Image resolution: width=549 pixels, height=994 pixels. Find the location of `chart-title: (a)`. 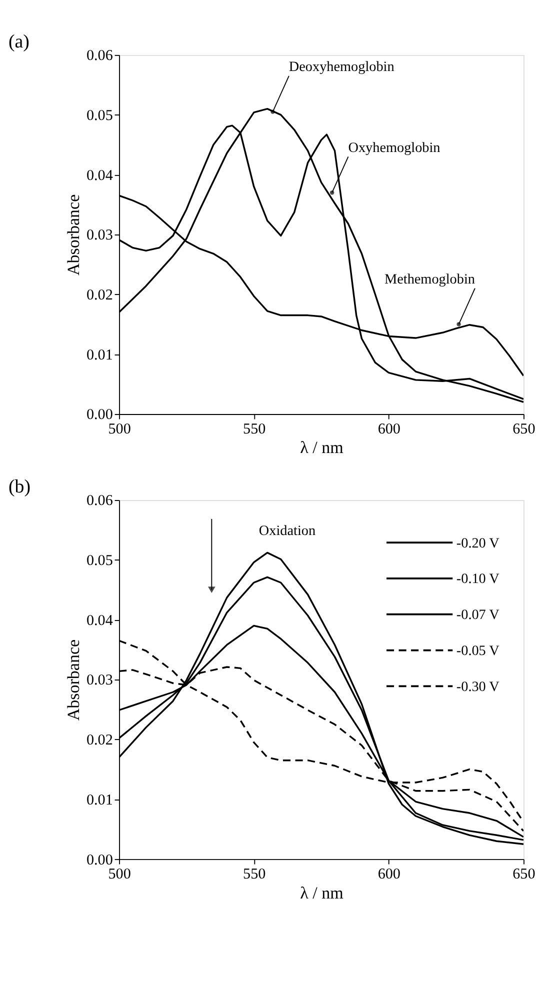

chart-title: (a) is located at coordinates (19, 41).